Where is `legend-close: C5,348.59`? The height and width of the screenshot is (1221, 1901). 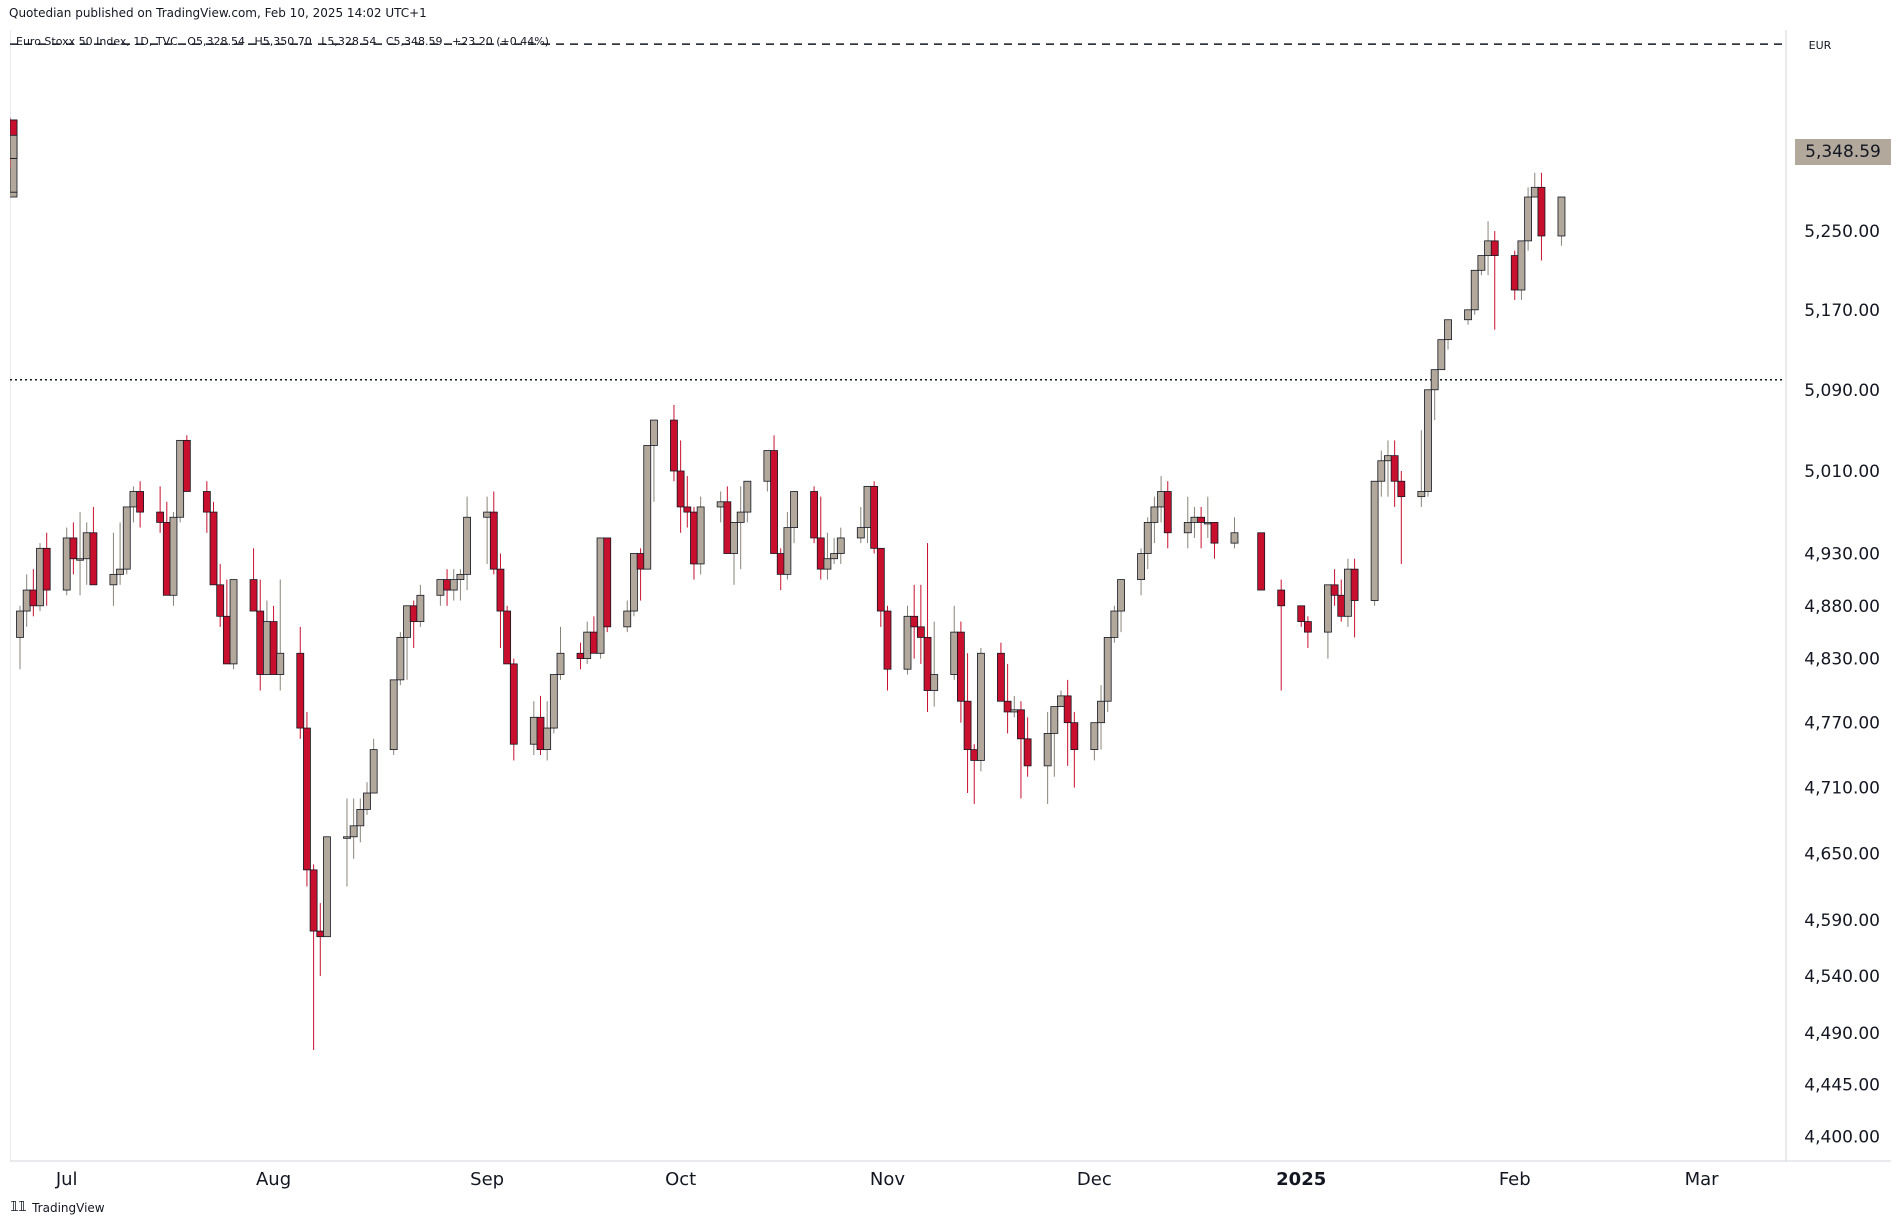
legend-close: C5,348.59 is located at coordinates (414, 41).